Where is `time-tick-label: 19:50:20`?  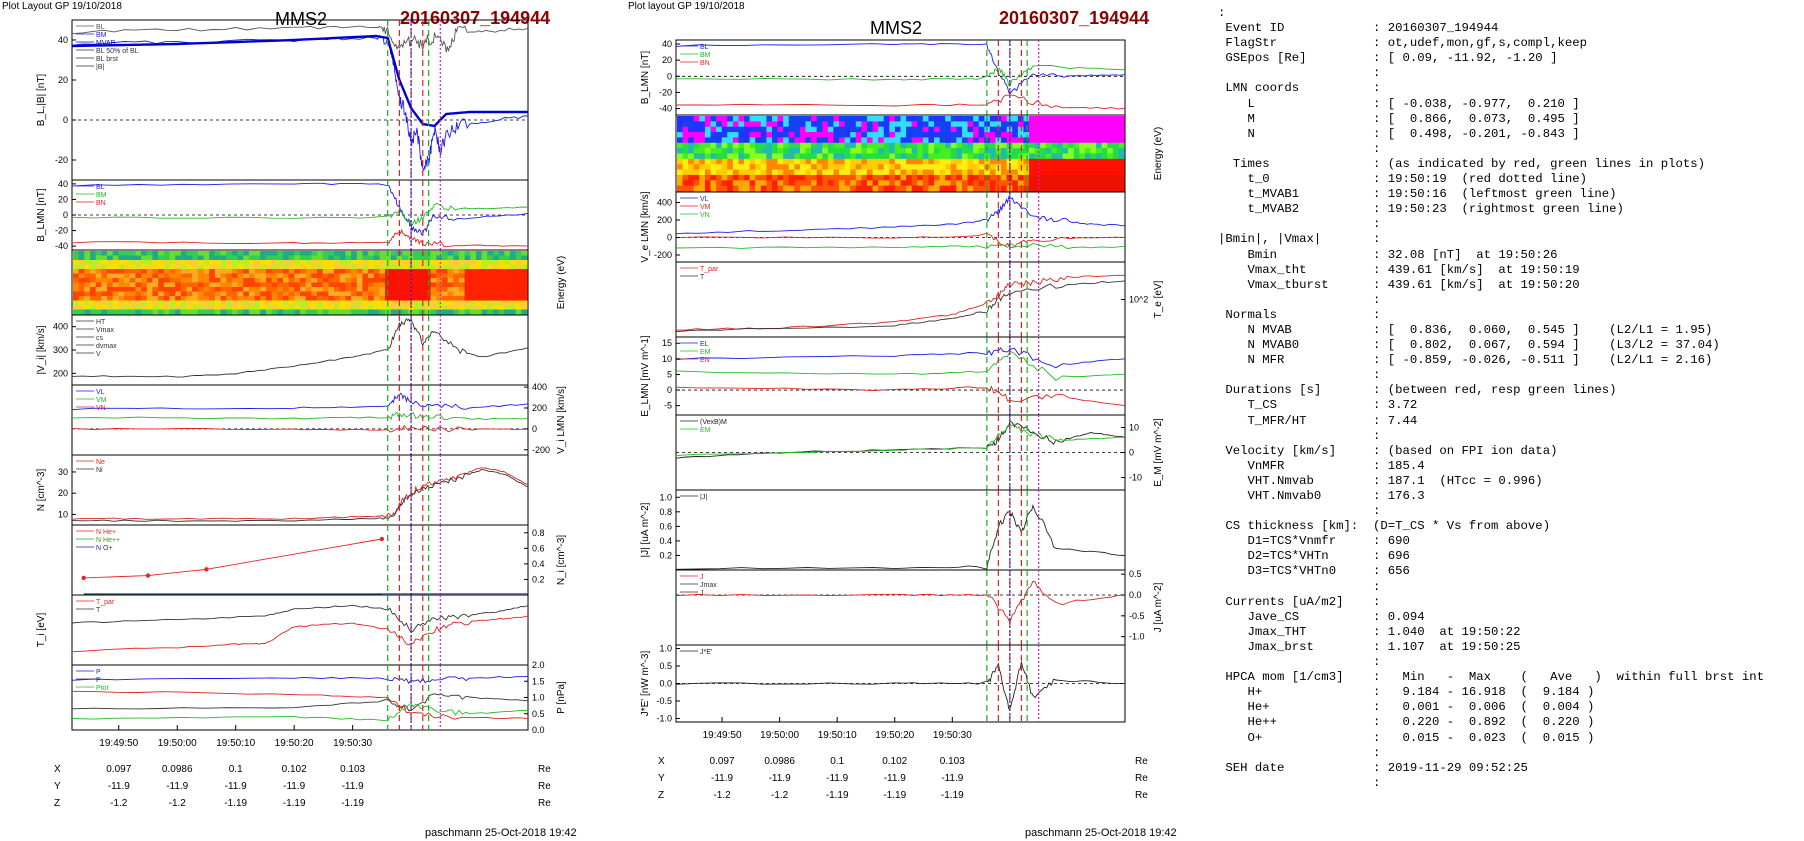 time-tick-label: 19:50:20 is located at coordinates (894, 735).